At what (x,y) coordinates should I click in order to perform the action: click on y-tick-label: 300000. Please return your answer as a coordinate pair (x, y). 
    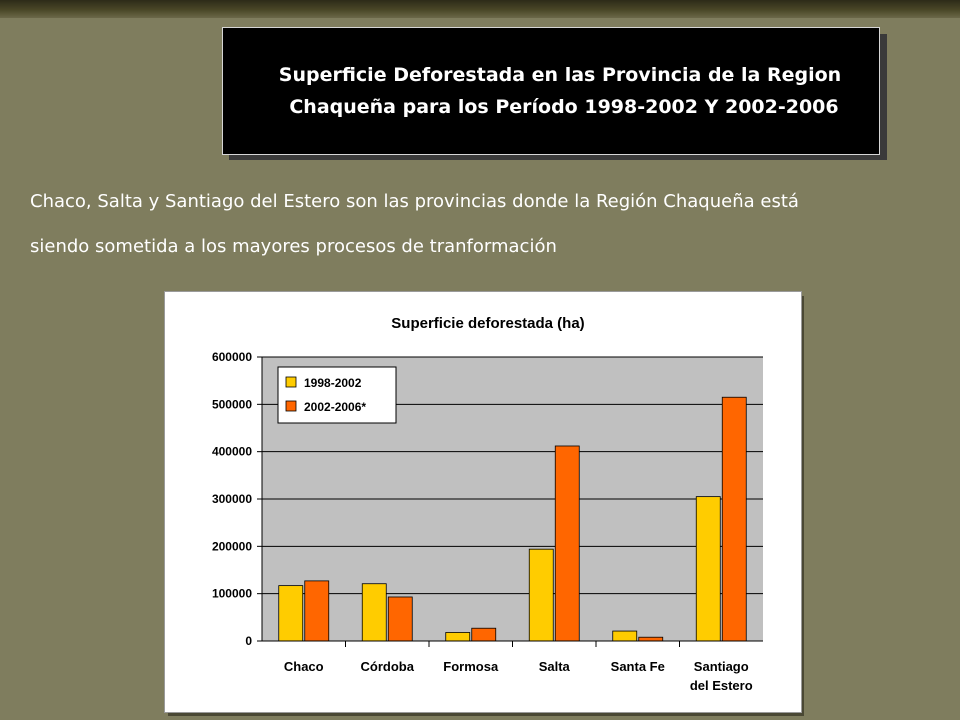
    Looking at the image, I should click on (232, 499).